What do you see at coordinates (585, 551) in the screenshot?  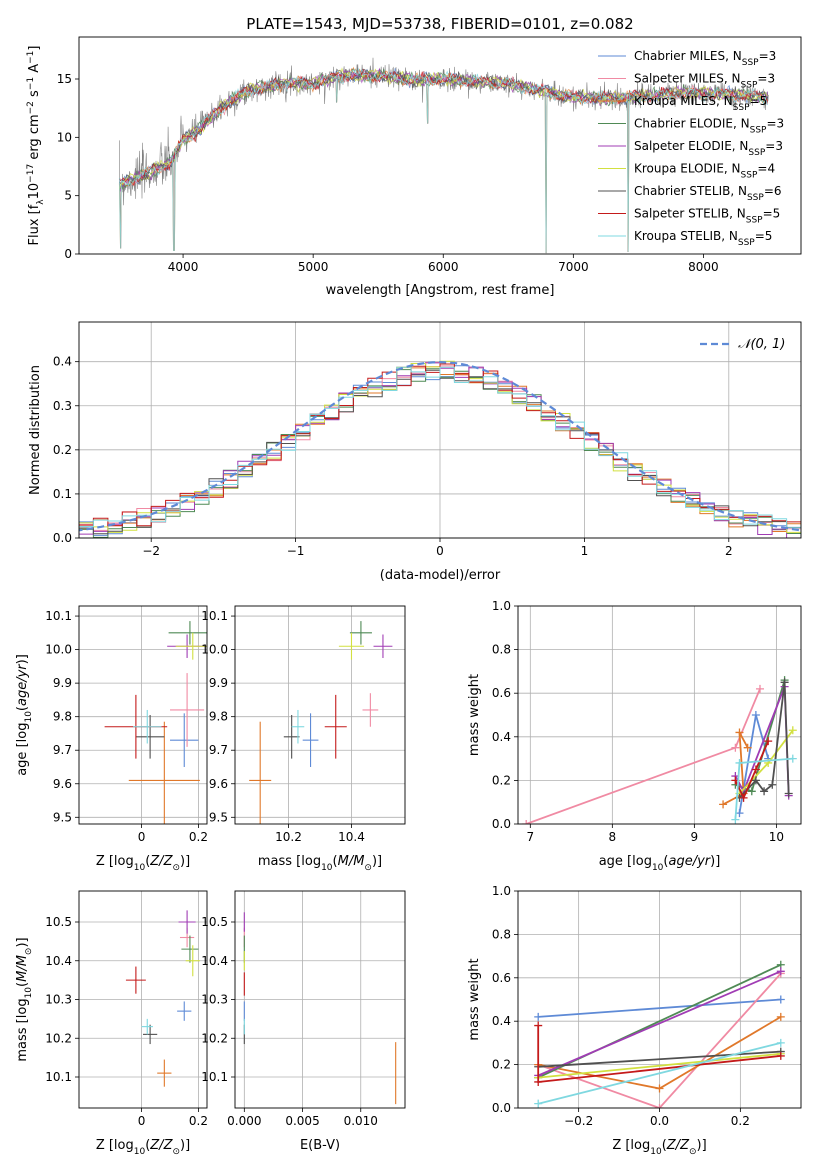 I see `x-tick-label: 1` at bounding box center [585, 551].